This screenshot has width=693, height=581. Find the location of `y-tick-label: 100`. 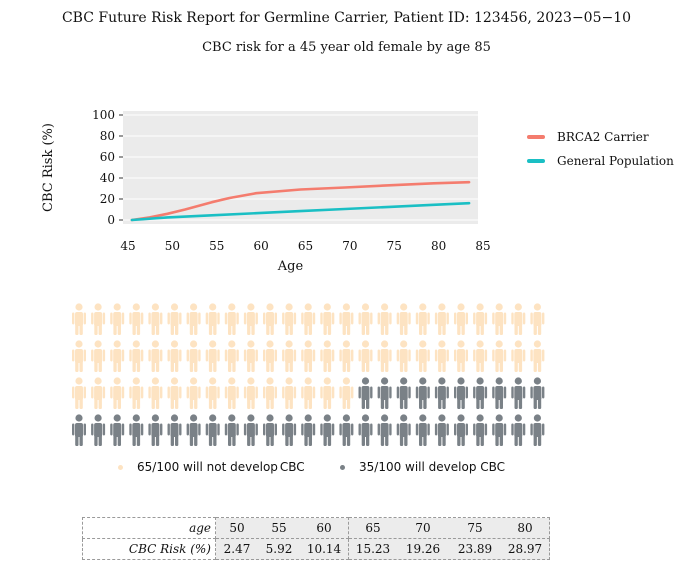

y-tick-label: 100 is located at coordinates (103, 115).